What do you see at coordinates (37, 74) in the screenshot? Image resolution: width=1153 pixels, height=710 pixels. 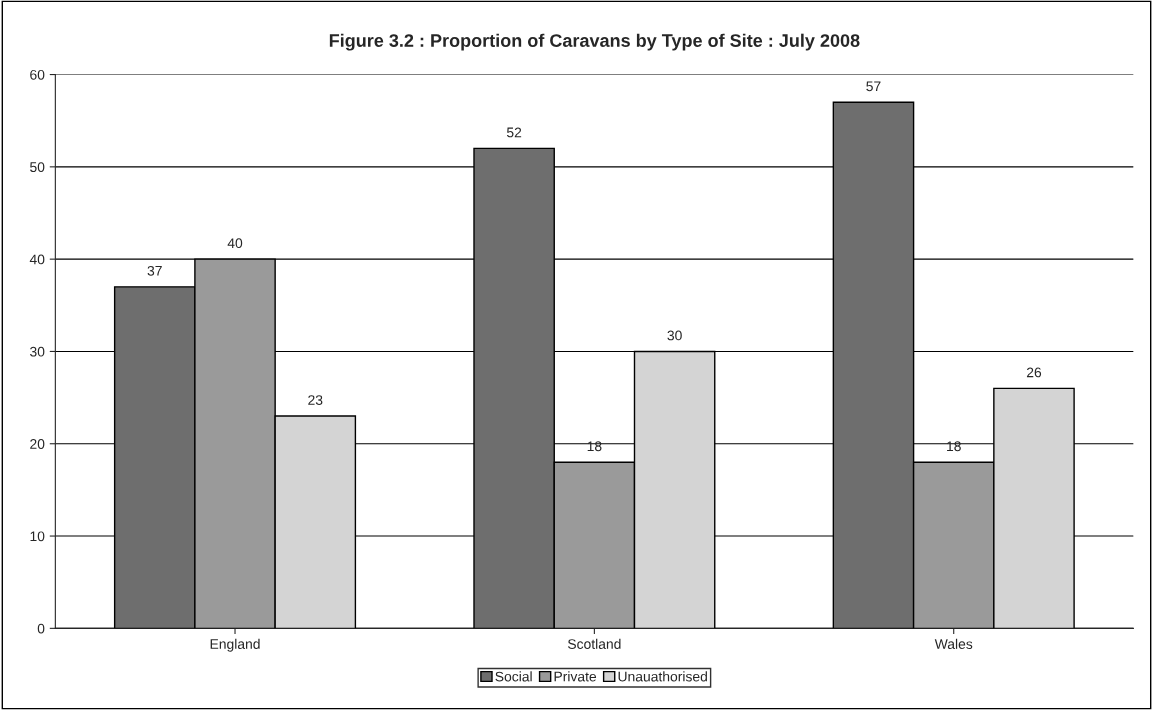 I see `y-tick-label: 60` at bounding box center [37, 74].